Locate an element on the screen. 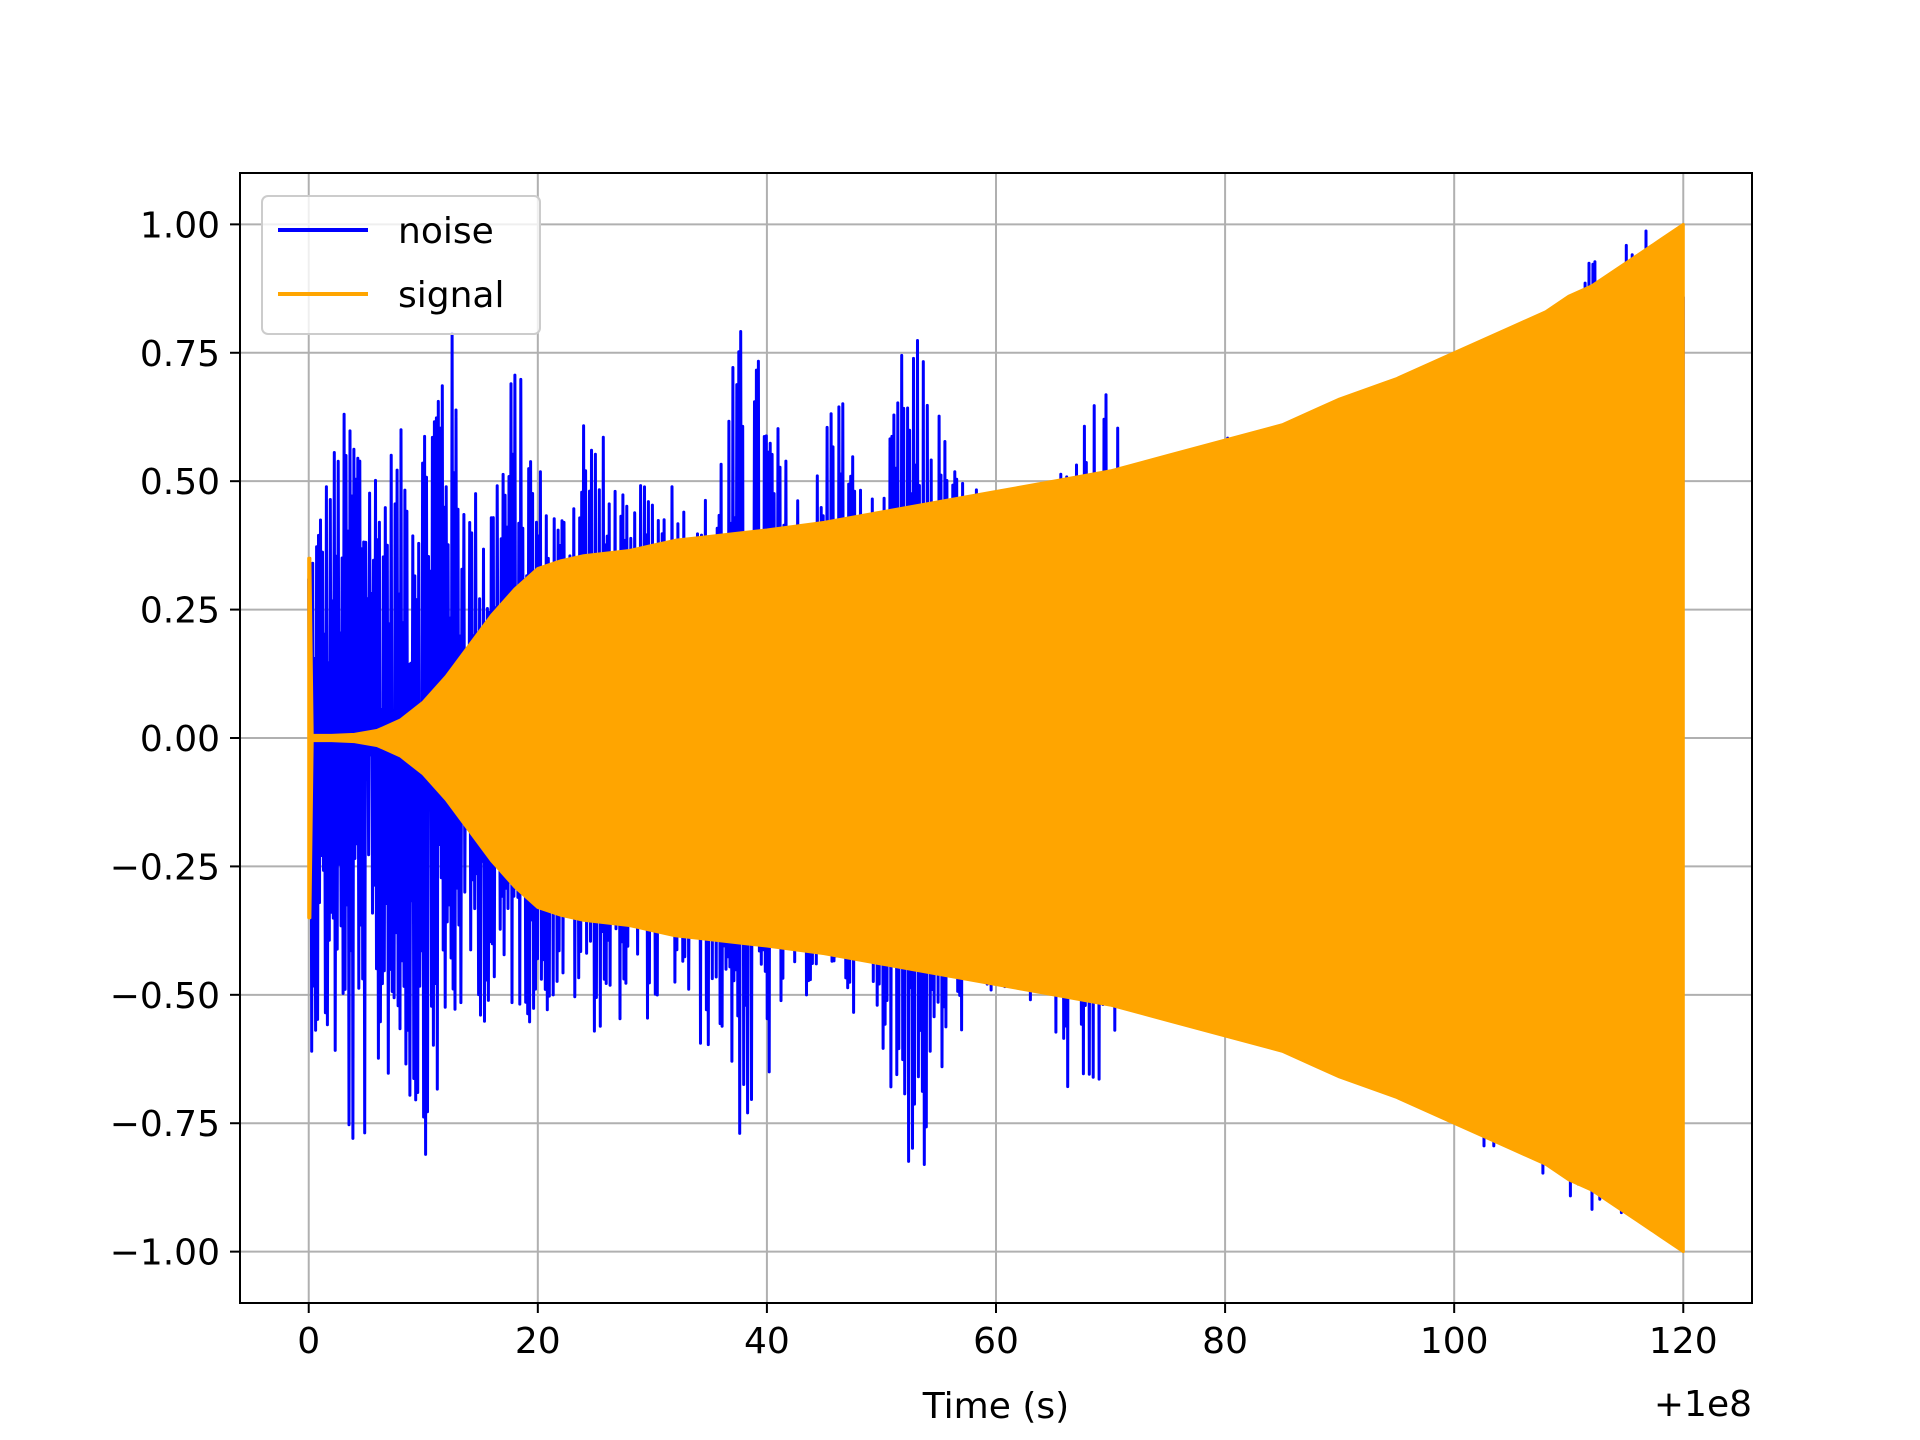 The image size is (1920, 1440). x-tick-label: 60 is located at coordinates (996, 1341).